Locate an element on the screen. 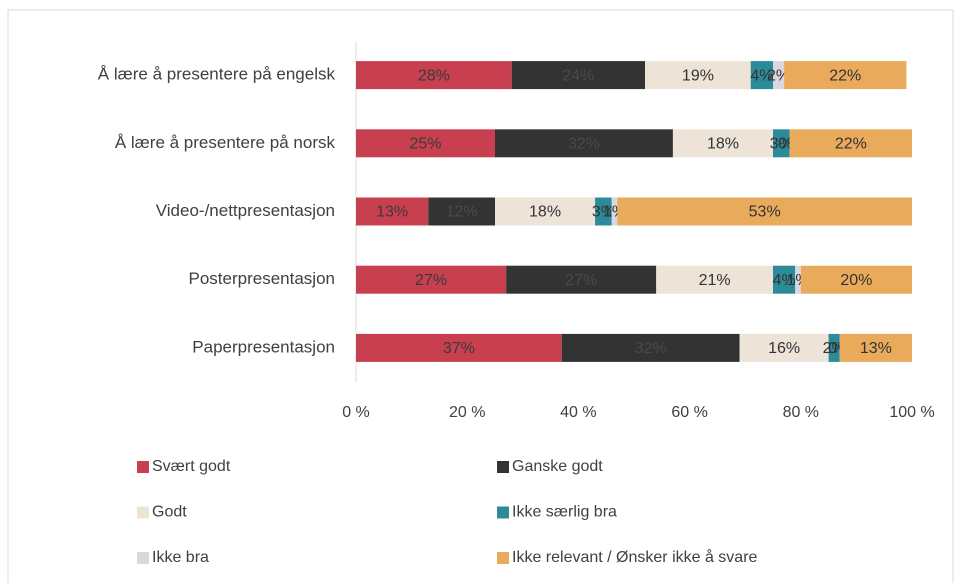 This screenshot has width=956, height=583. legend-label: Svært godt is located at coordinates (191, 466).